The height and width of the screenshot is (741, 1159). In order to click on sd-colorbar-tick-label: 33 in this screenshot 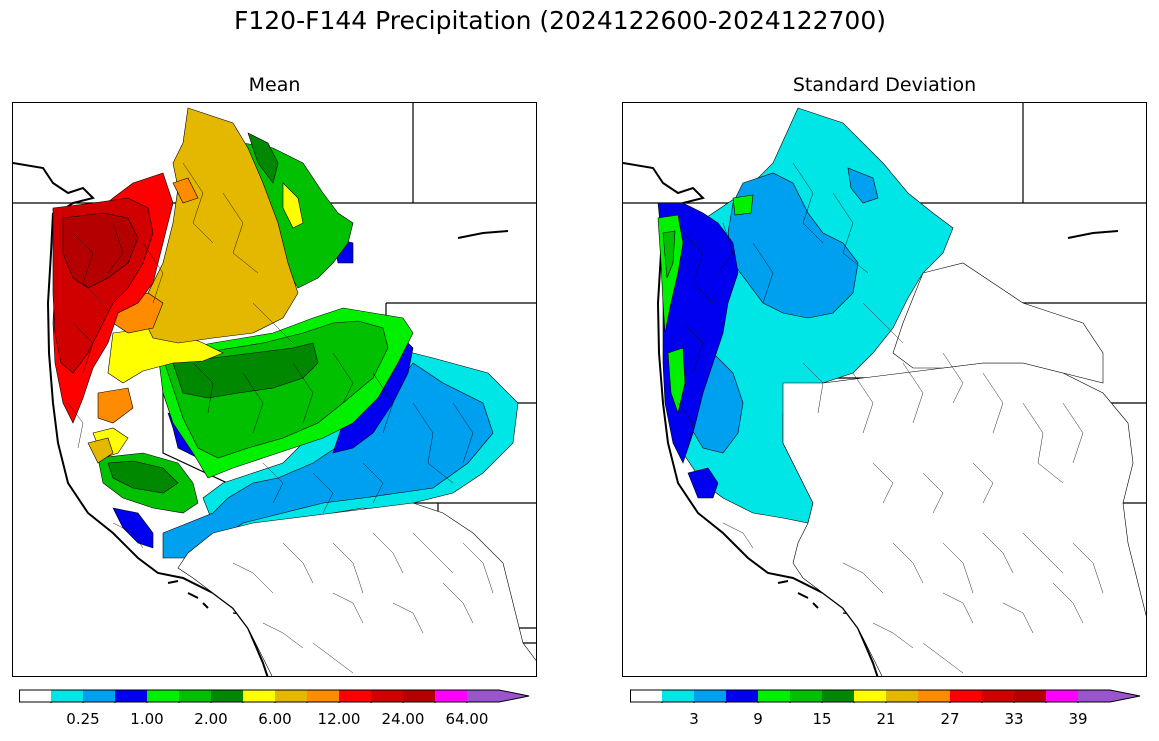, I will do `click(1014, 719)`.